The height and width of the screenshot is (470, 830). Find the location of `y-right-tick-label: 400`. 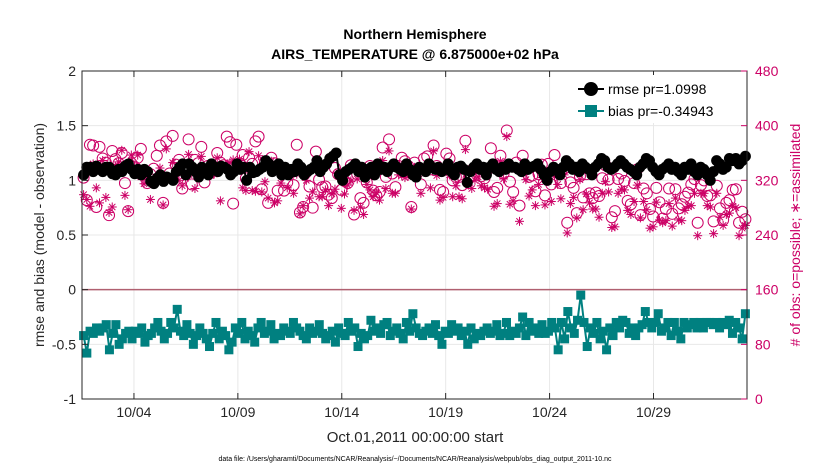

y-right-tick-label: 400 is located at coordinates (767, 126).